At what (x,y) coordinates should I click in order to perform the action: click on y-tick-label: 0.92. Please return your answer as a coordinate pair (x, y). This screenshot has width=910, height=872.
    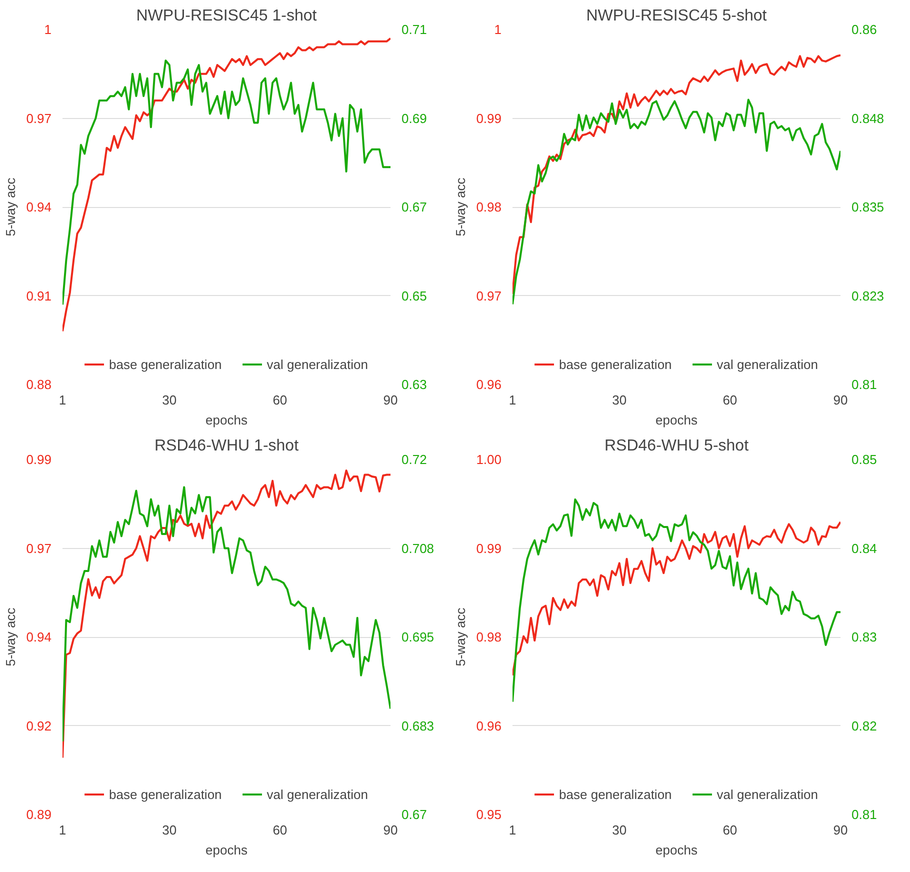
    Looking at the image, I should click on (39, 726).